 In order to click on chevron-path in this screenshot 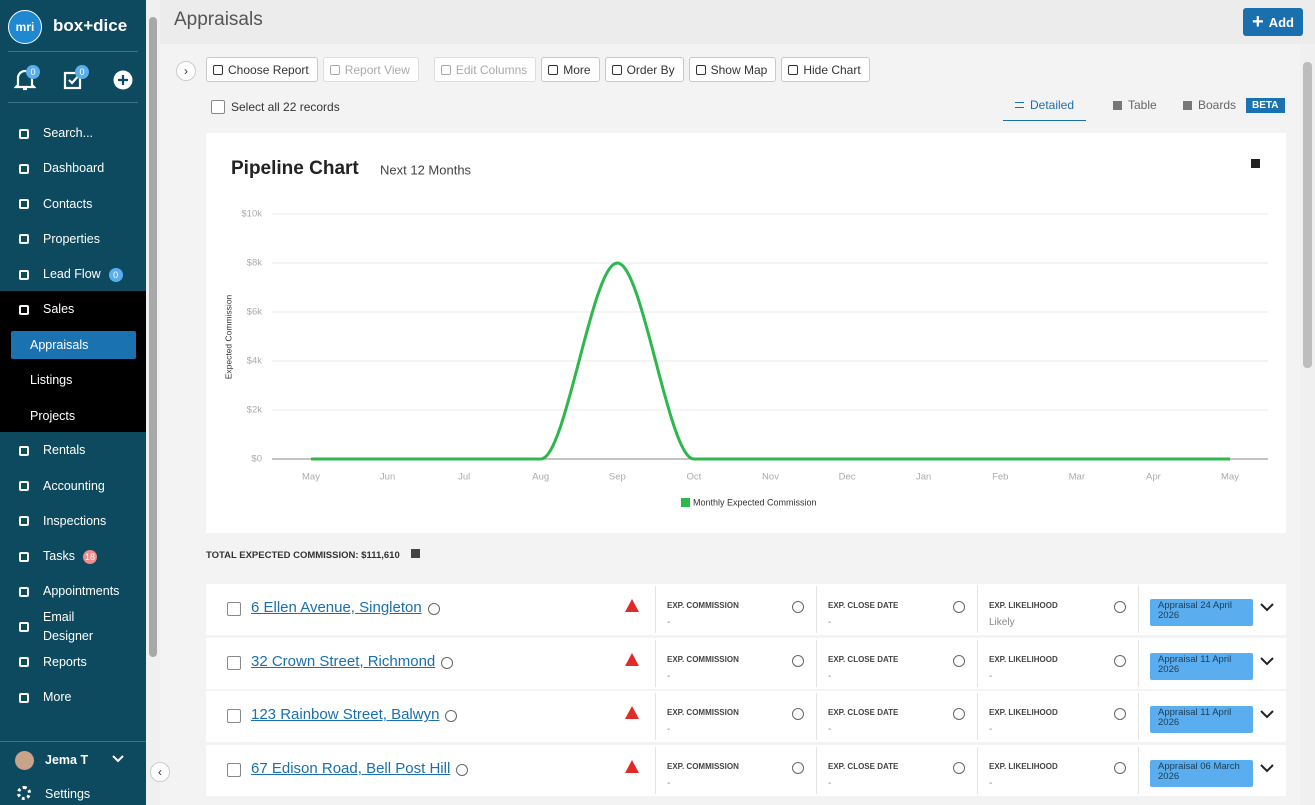, I will do `click(1267, 661)`.